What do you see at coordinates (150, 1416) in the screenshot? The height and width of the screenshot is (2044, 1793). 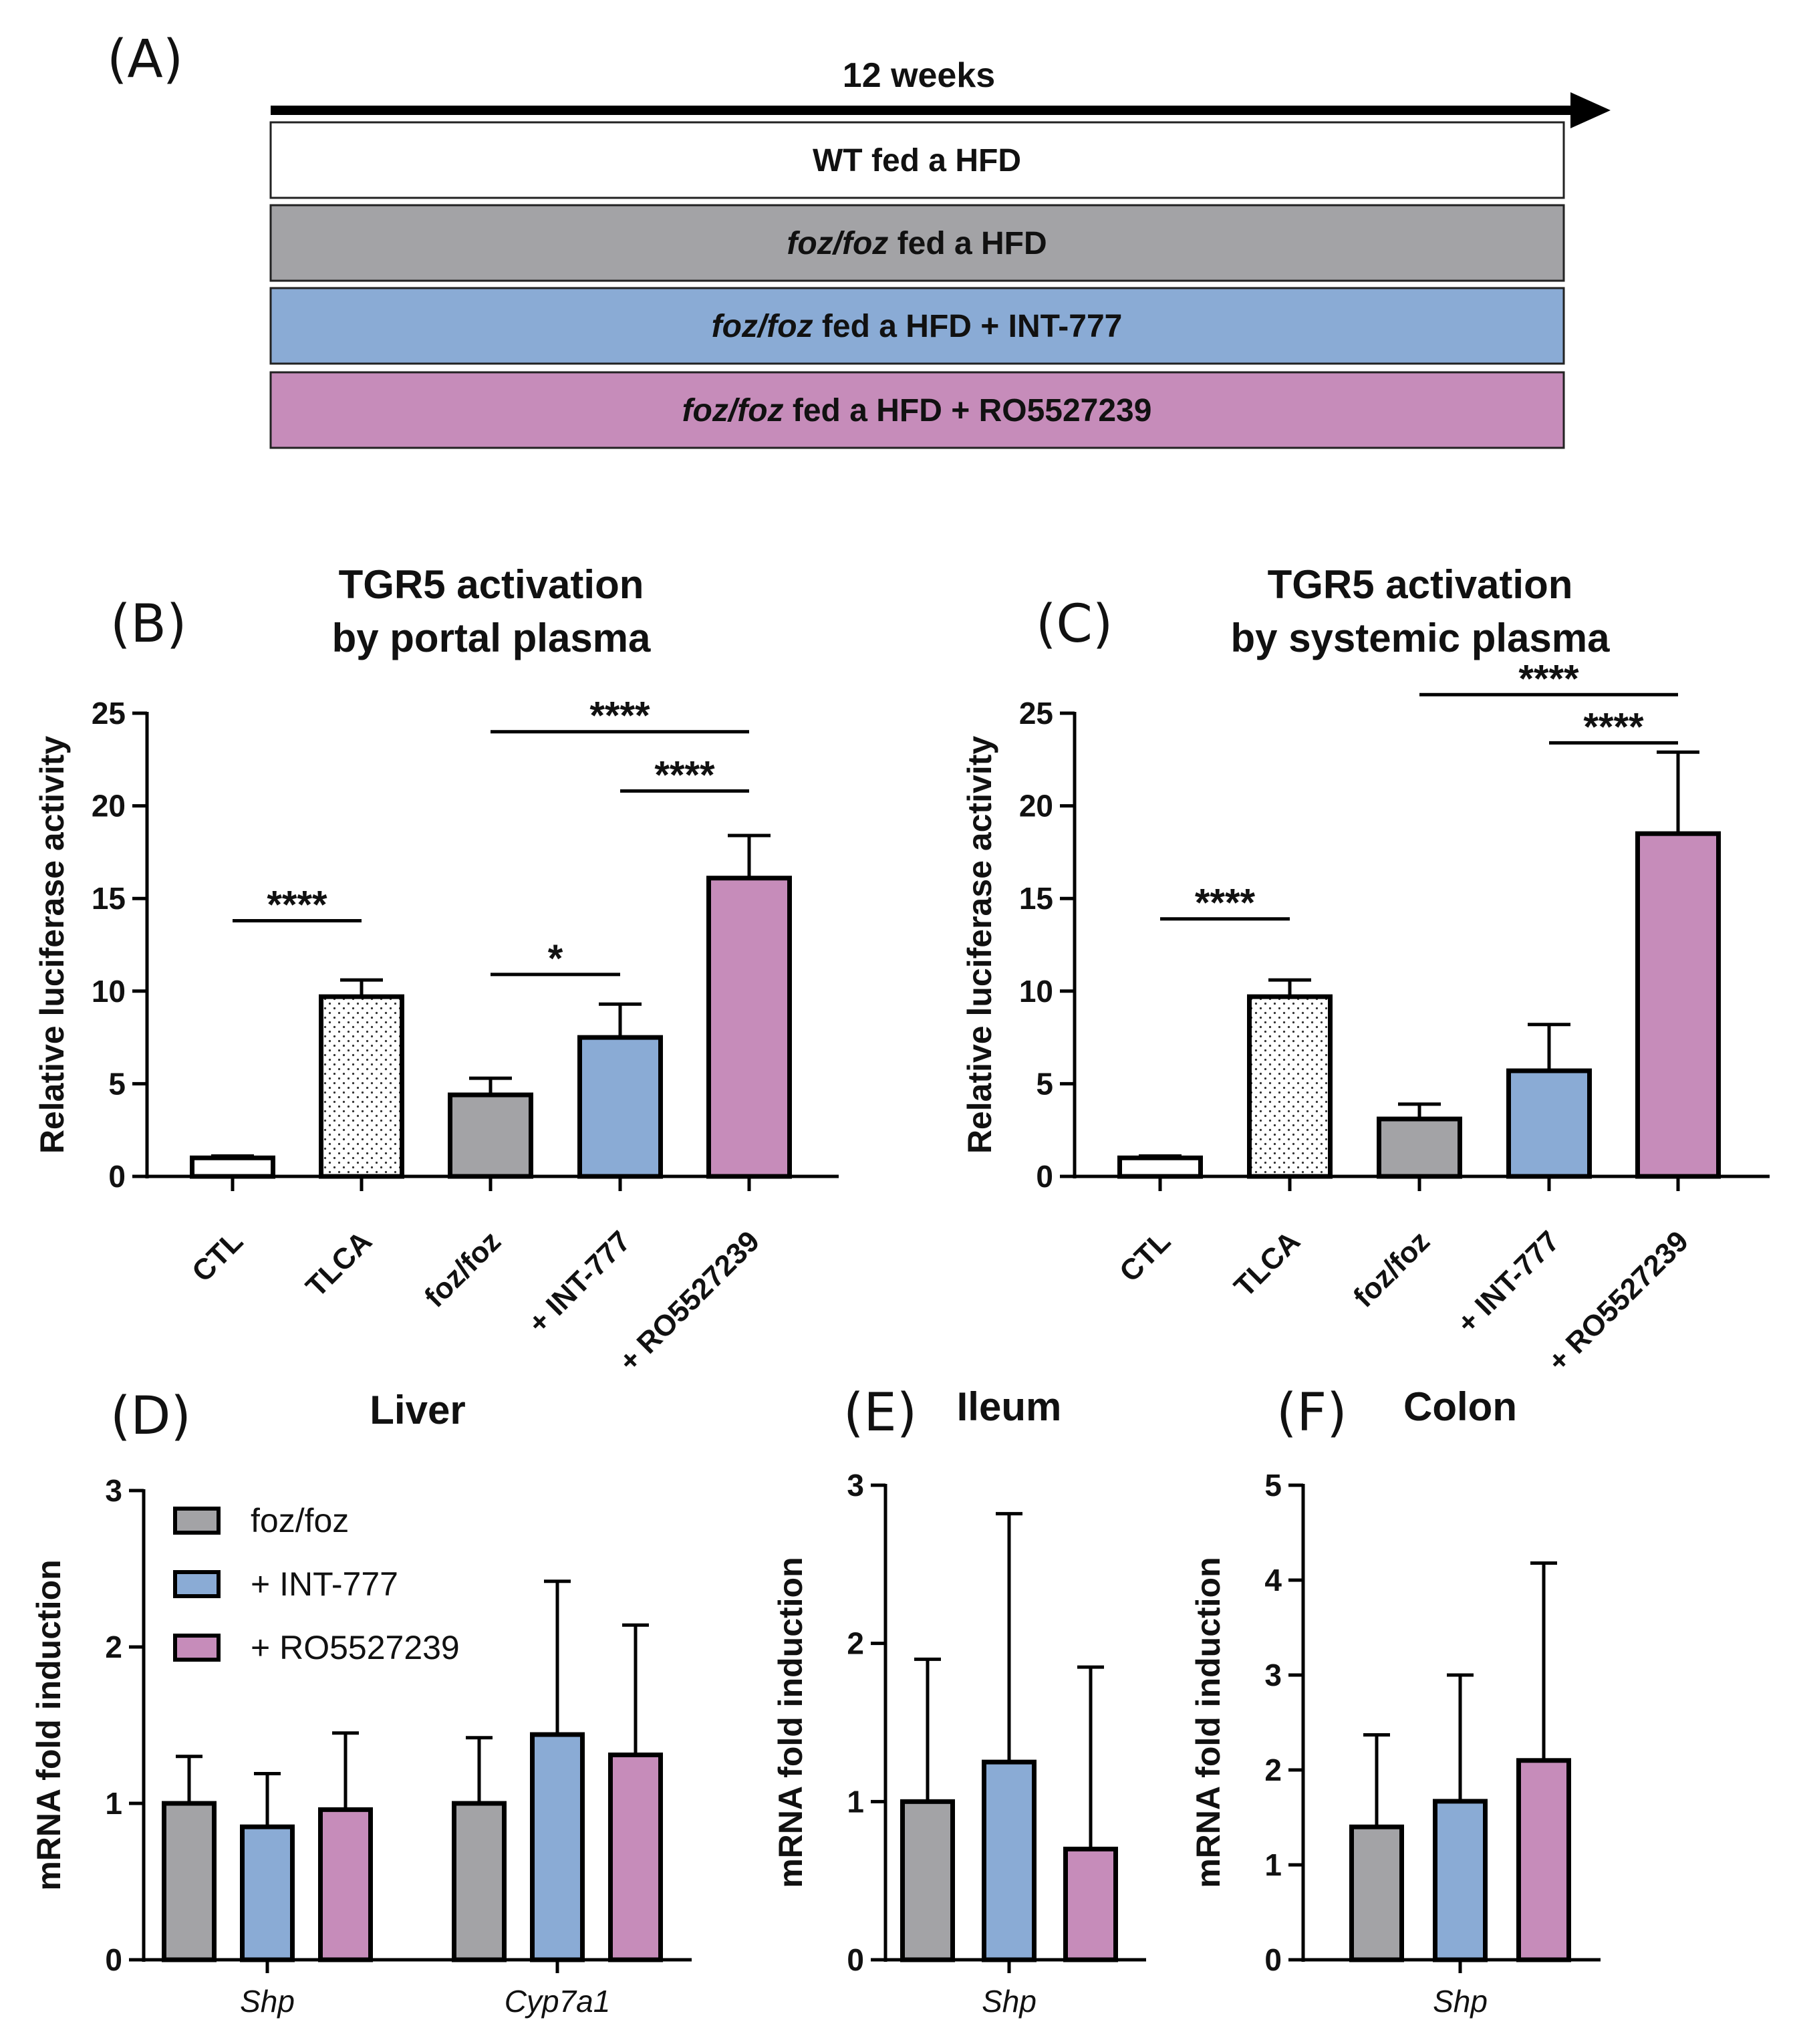 I see `panel-letter: (D)` at bounding box center [150, 1416].